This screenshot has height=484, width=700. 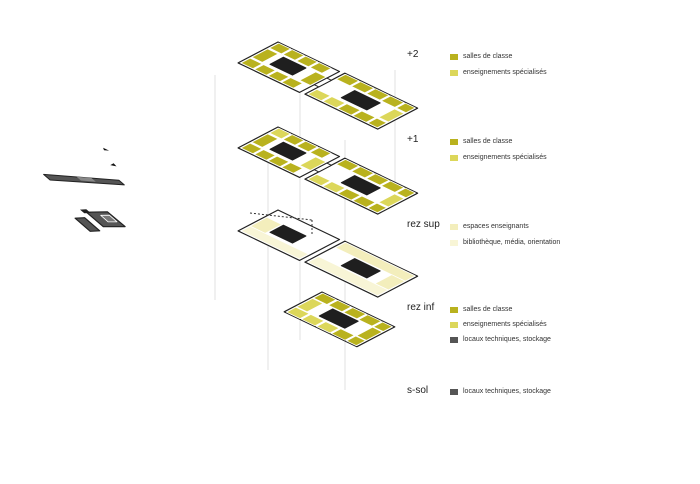 What do you see at coordinates (390, 282) in the screenshot?
I see `teacher-space` at bounding box center [390, 282].